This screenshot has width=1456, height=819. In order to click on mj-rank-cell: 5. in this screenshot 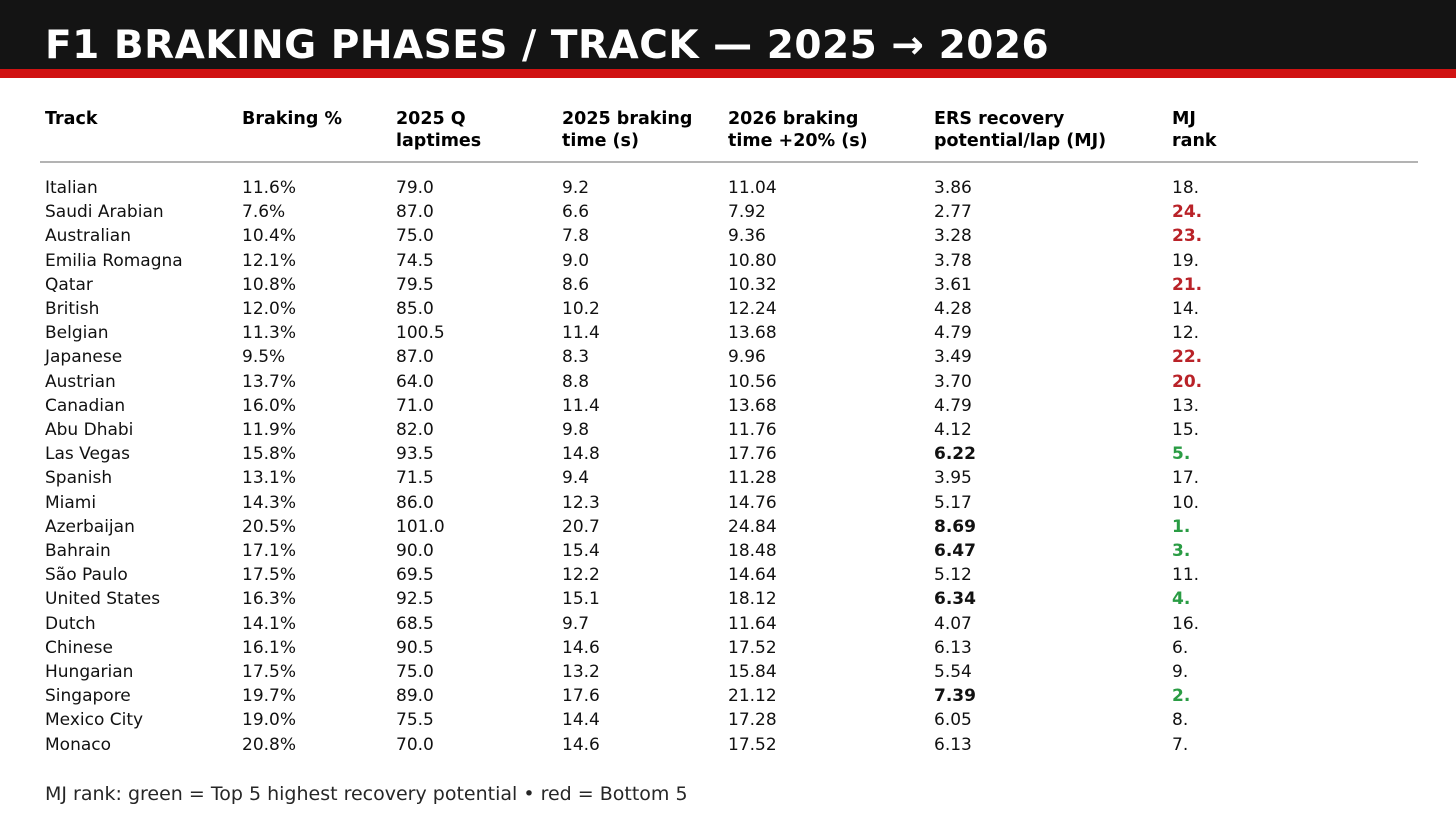, I will do `click(1181, 454)`.